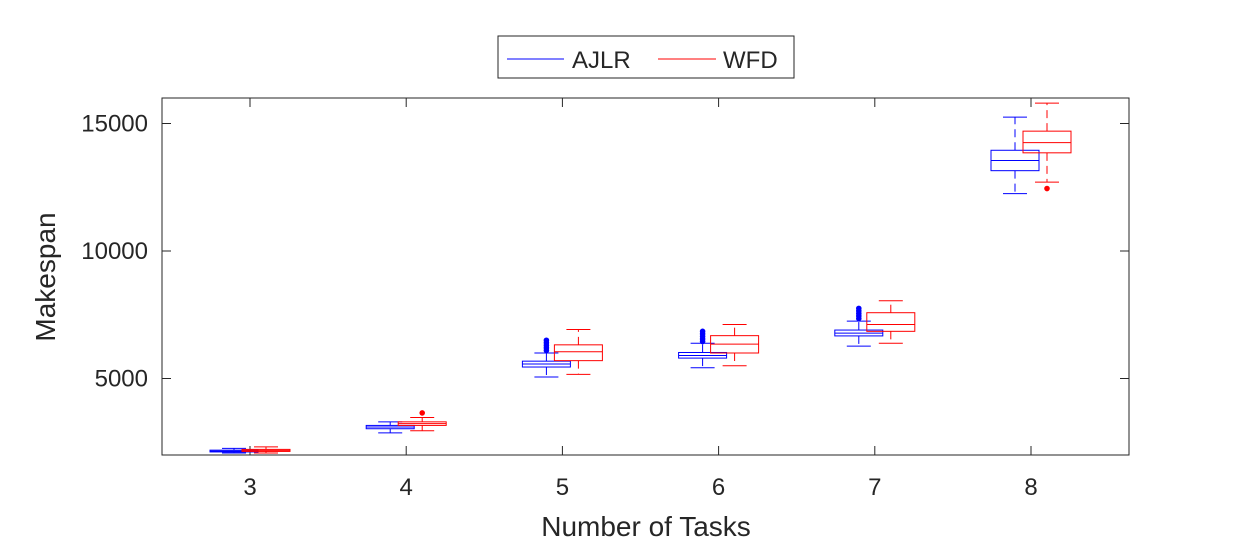 The height and width of the screenshot is (547, 1250). I want to click on y-tick-label: 5000, so click(121, 379).